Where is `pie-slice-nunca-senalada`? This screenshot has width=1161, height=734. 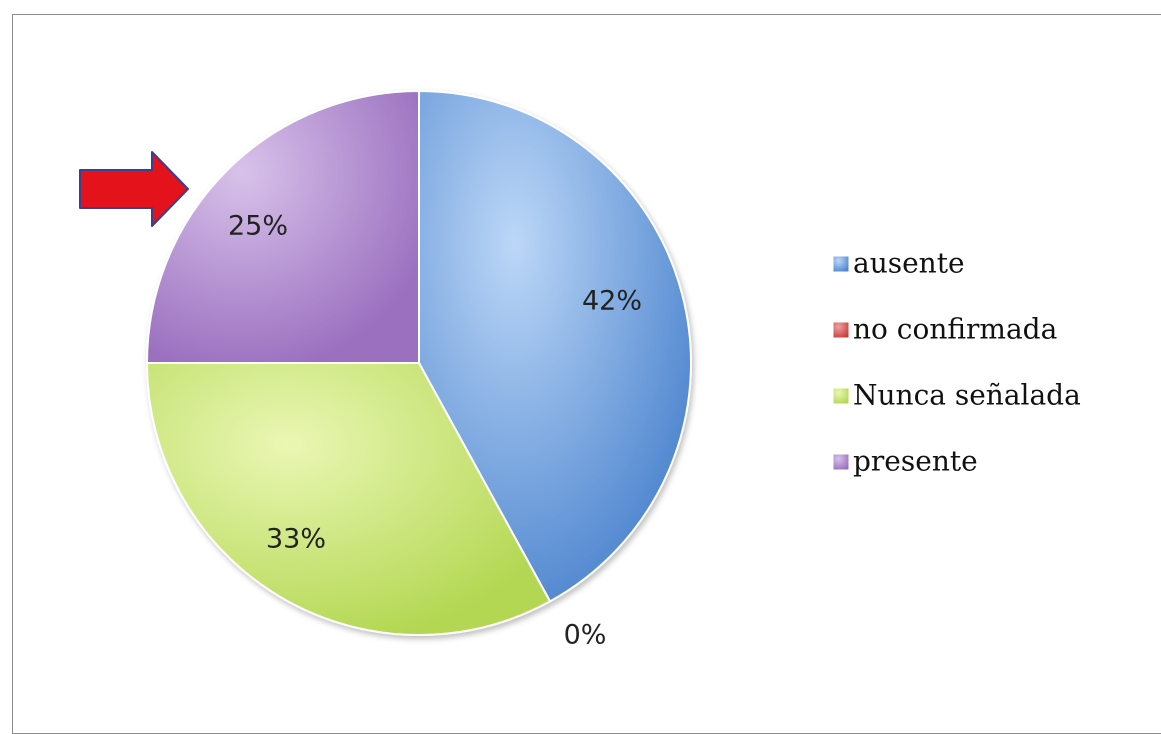
pie-slice-nunca-senalada is located at coordinates (348, 499).